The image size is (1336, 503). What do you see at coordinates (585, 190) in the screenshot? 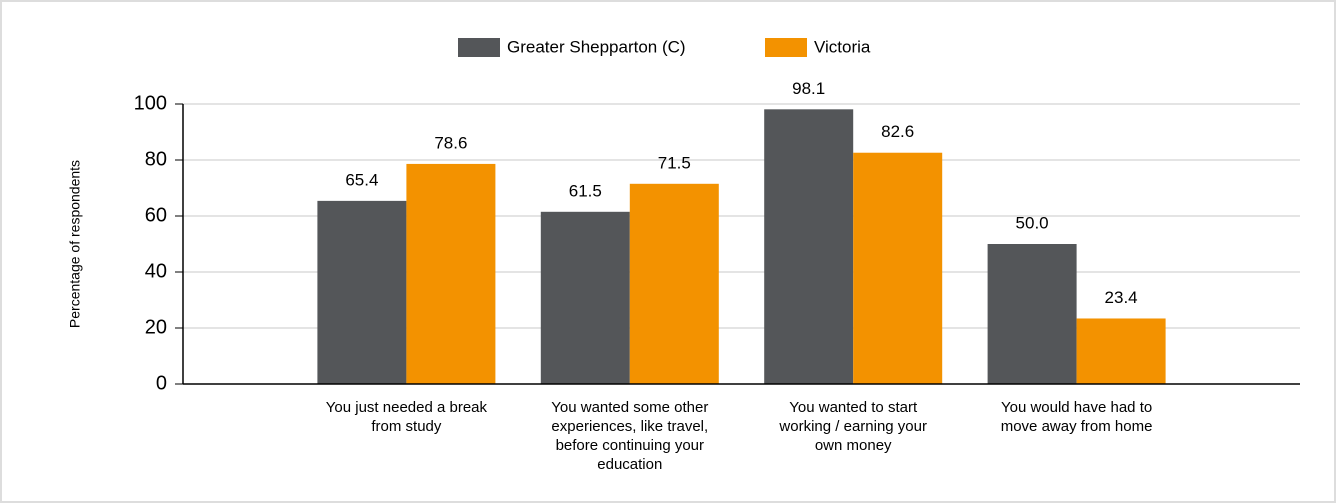
I see `value-label: 61.5` at bounding box center [585, 190].